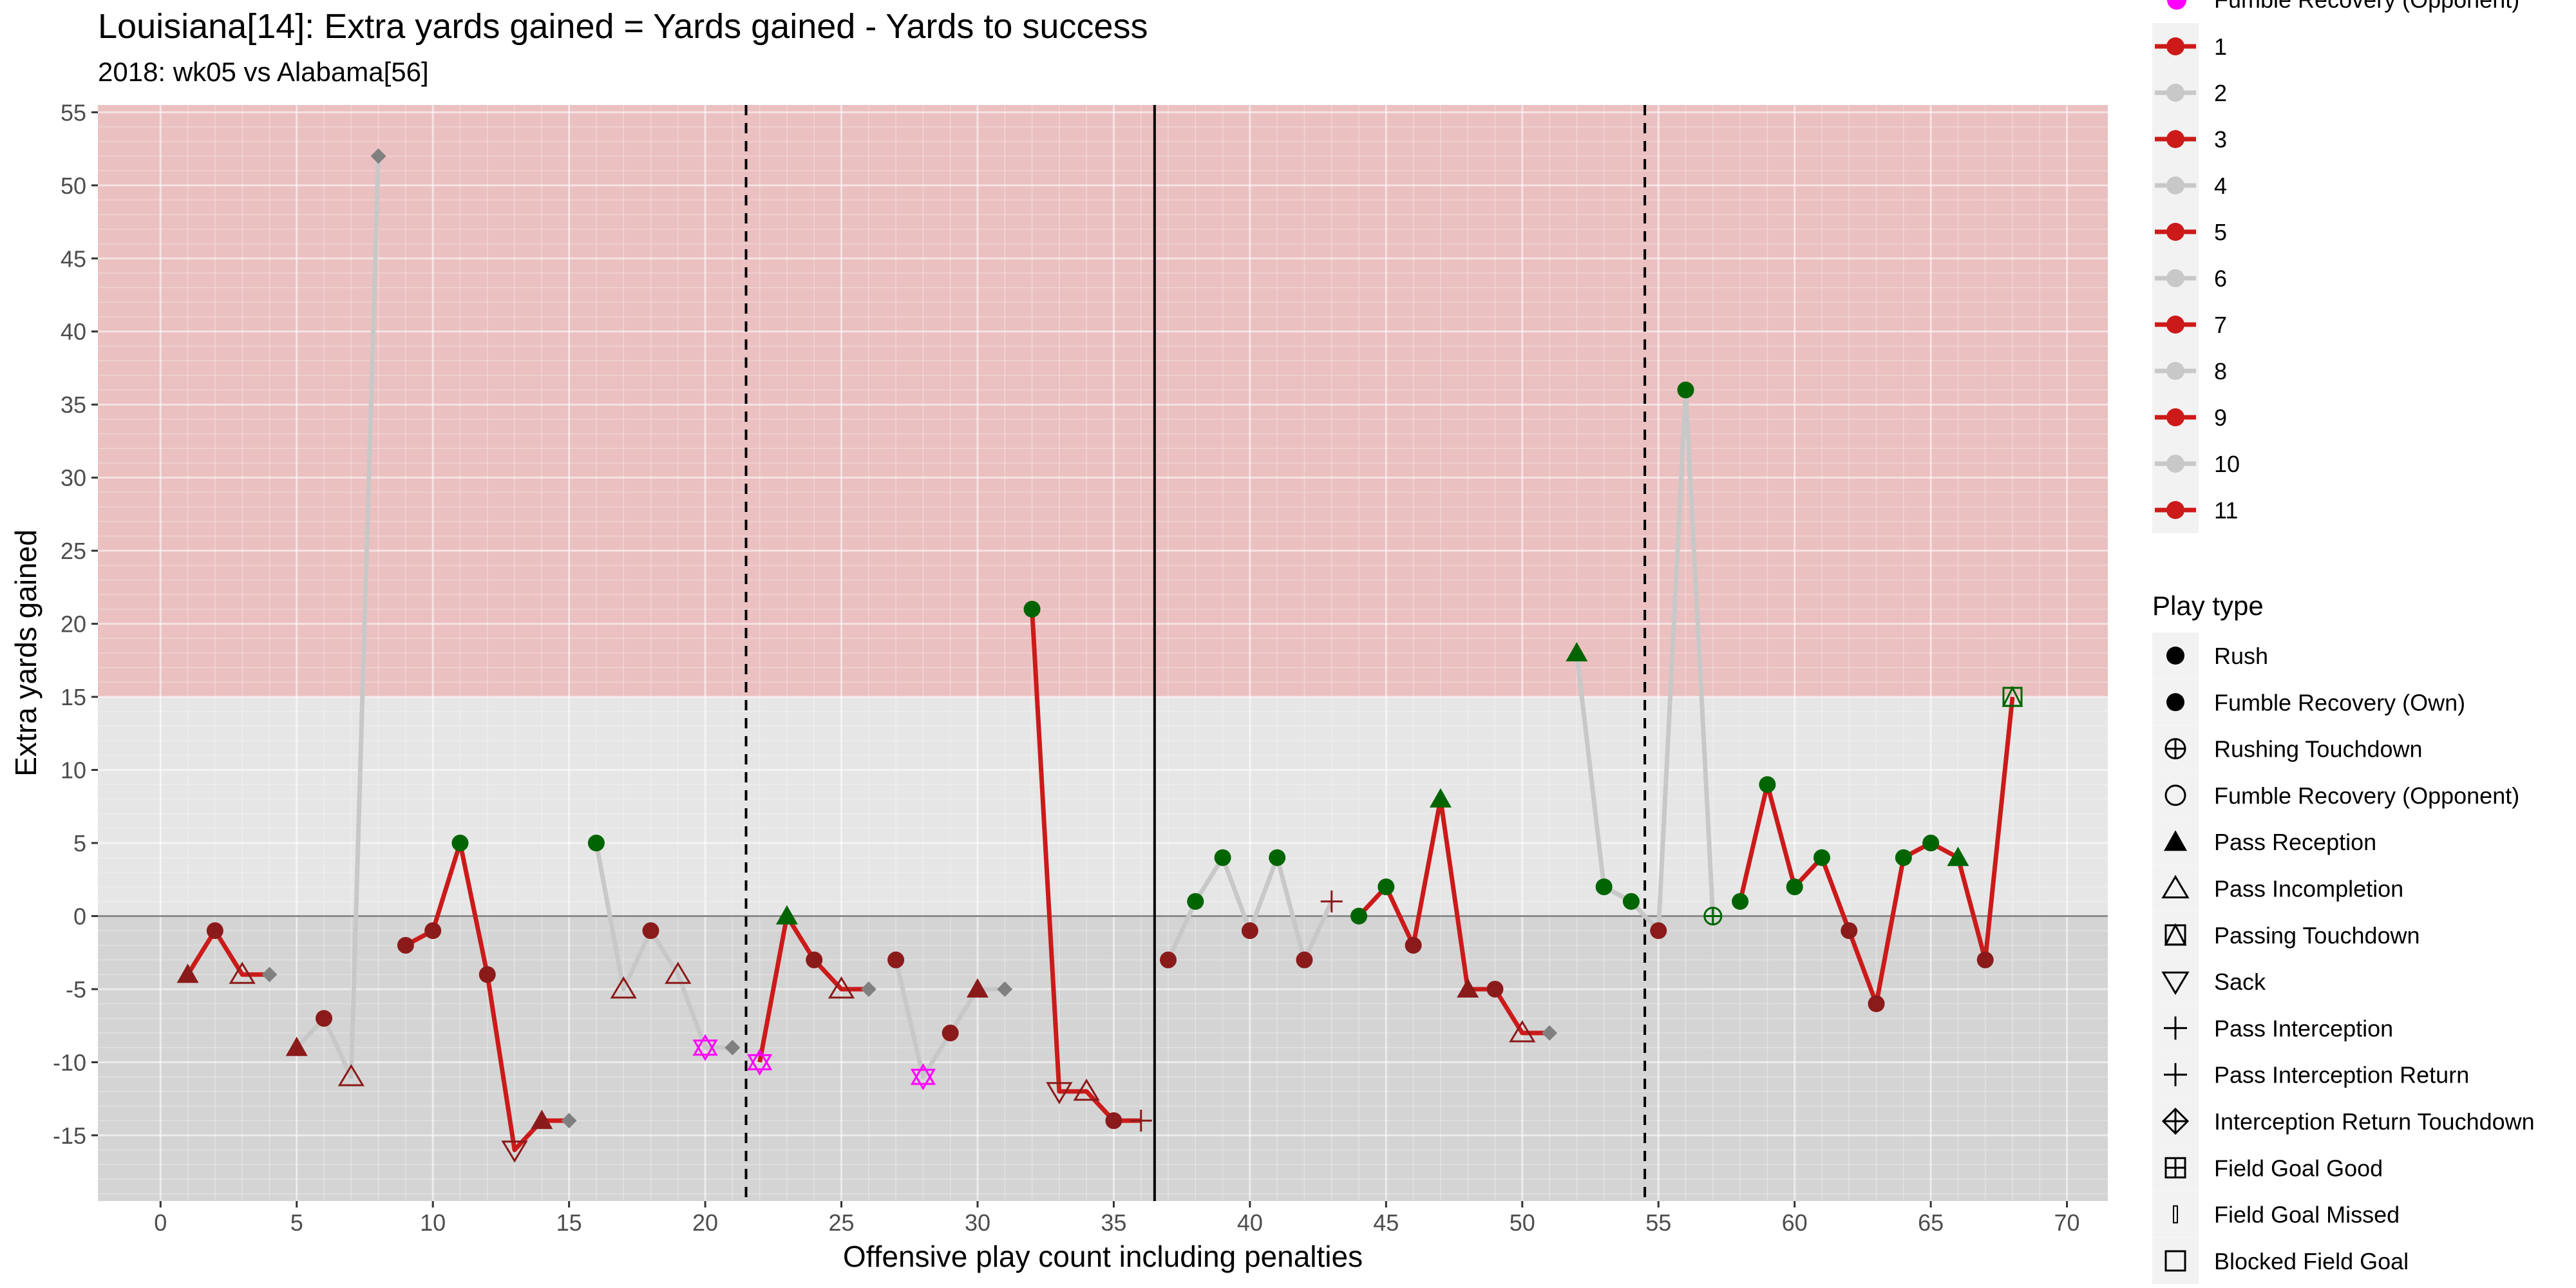  What do you see at coordinates (2175, 1074) in the screenshot?
I see `legend-icon-plus` at bounding box center [2175, 1074].